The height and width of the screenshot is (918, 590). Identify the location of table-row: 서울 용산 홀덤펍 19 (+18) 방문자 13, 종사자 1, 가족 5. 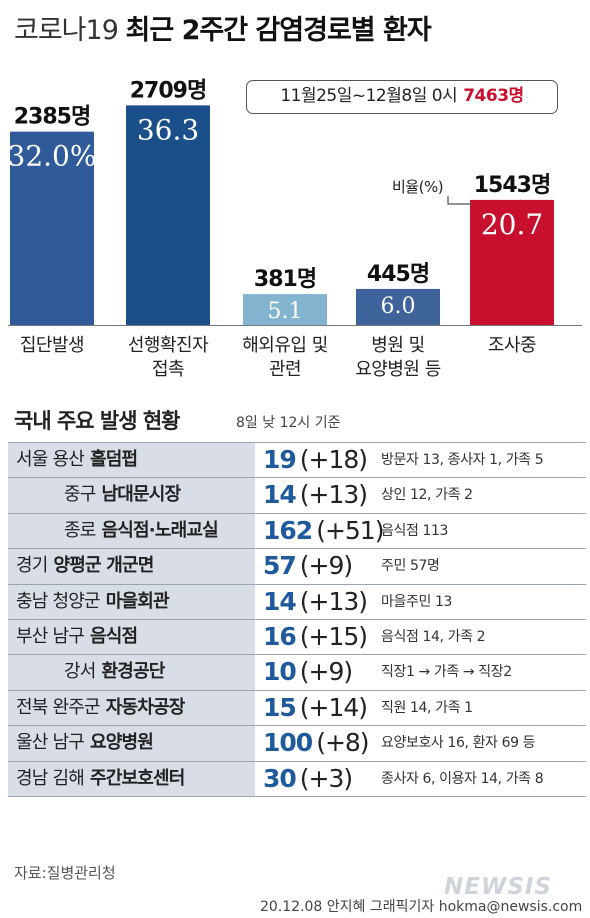
(297, 460).